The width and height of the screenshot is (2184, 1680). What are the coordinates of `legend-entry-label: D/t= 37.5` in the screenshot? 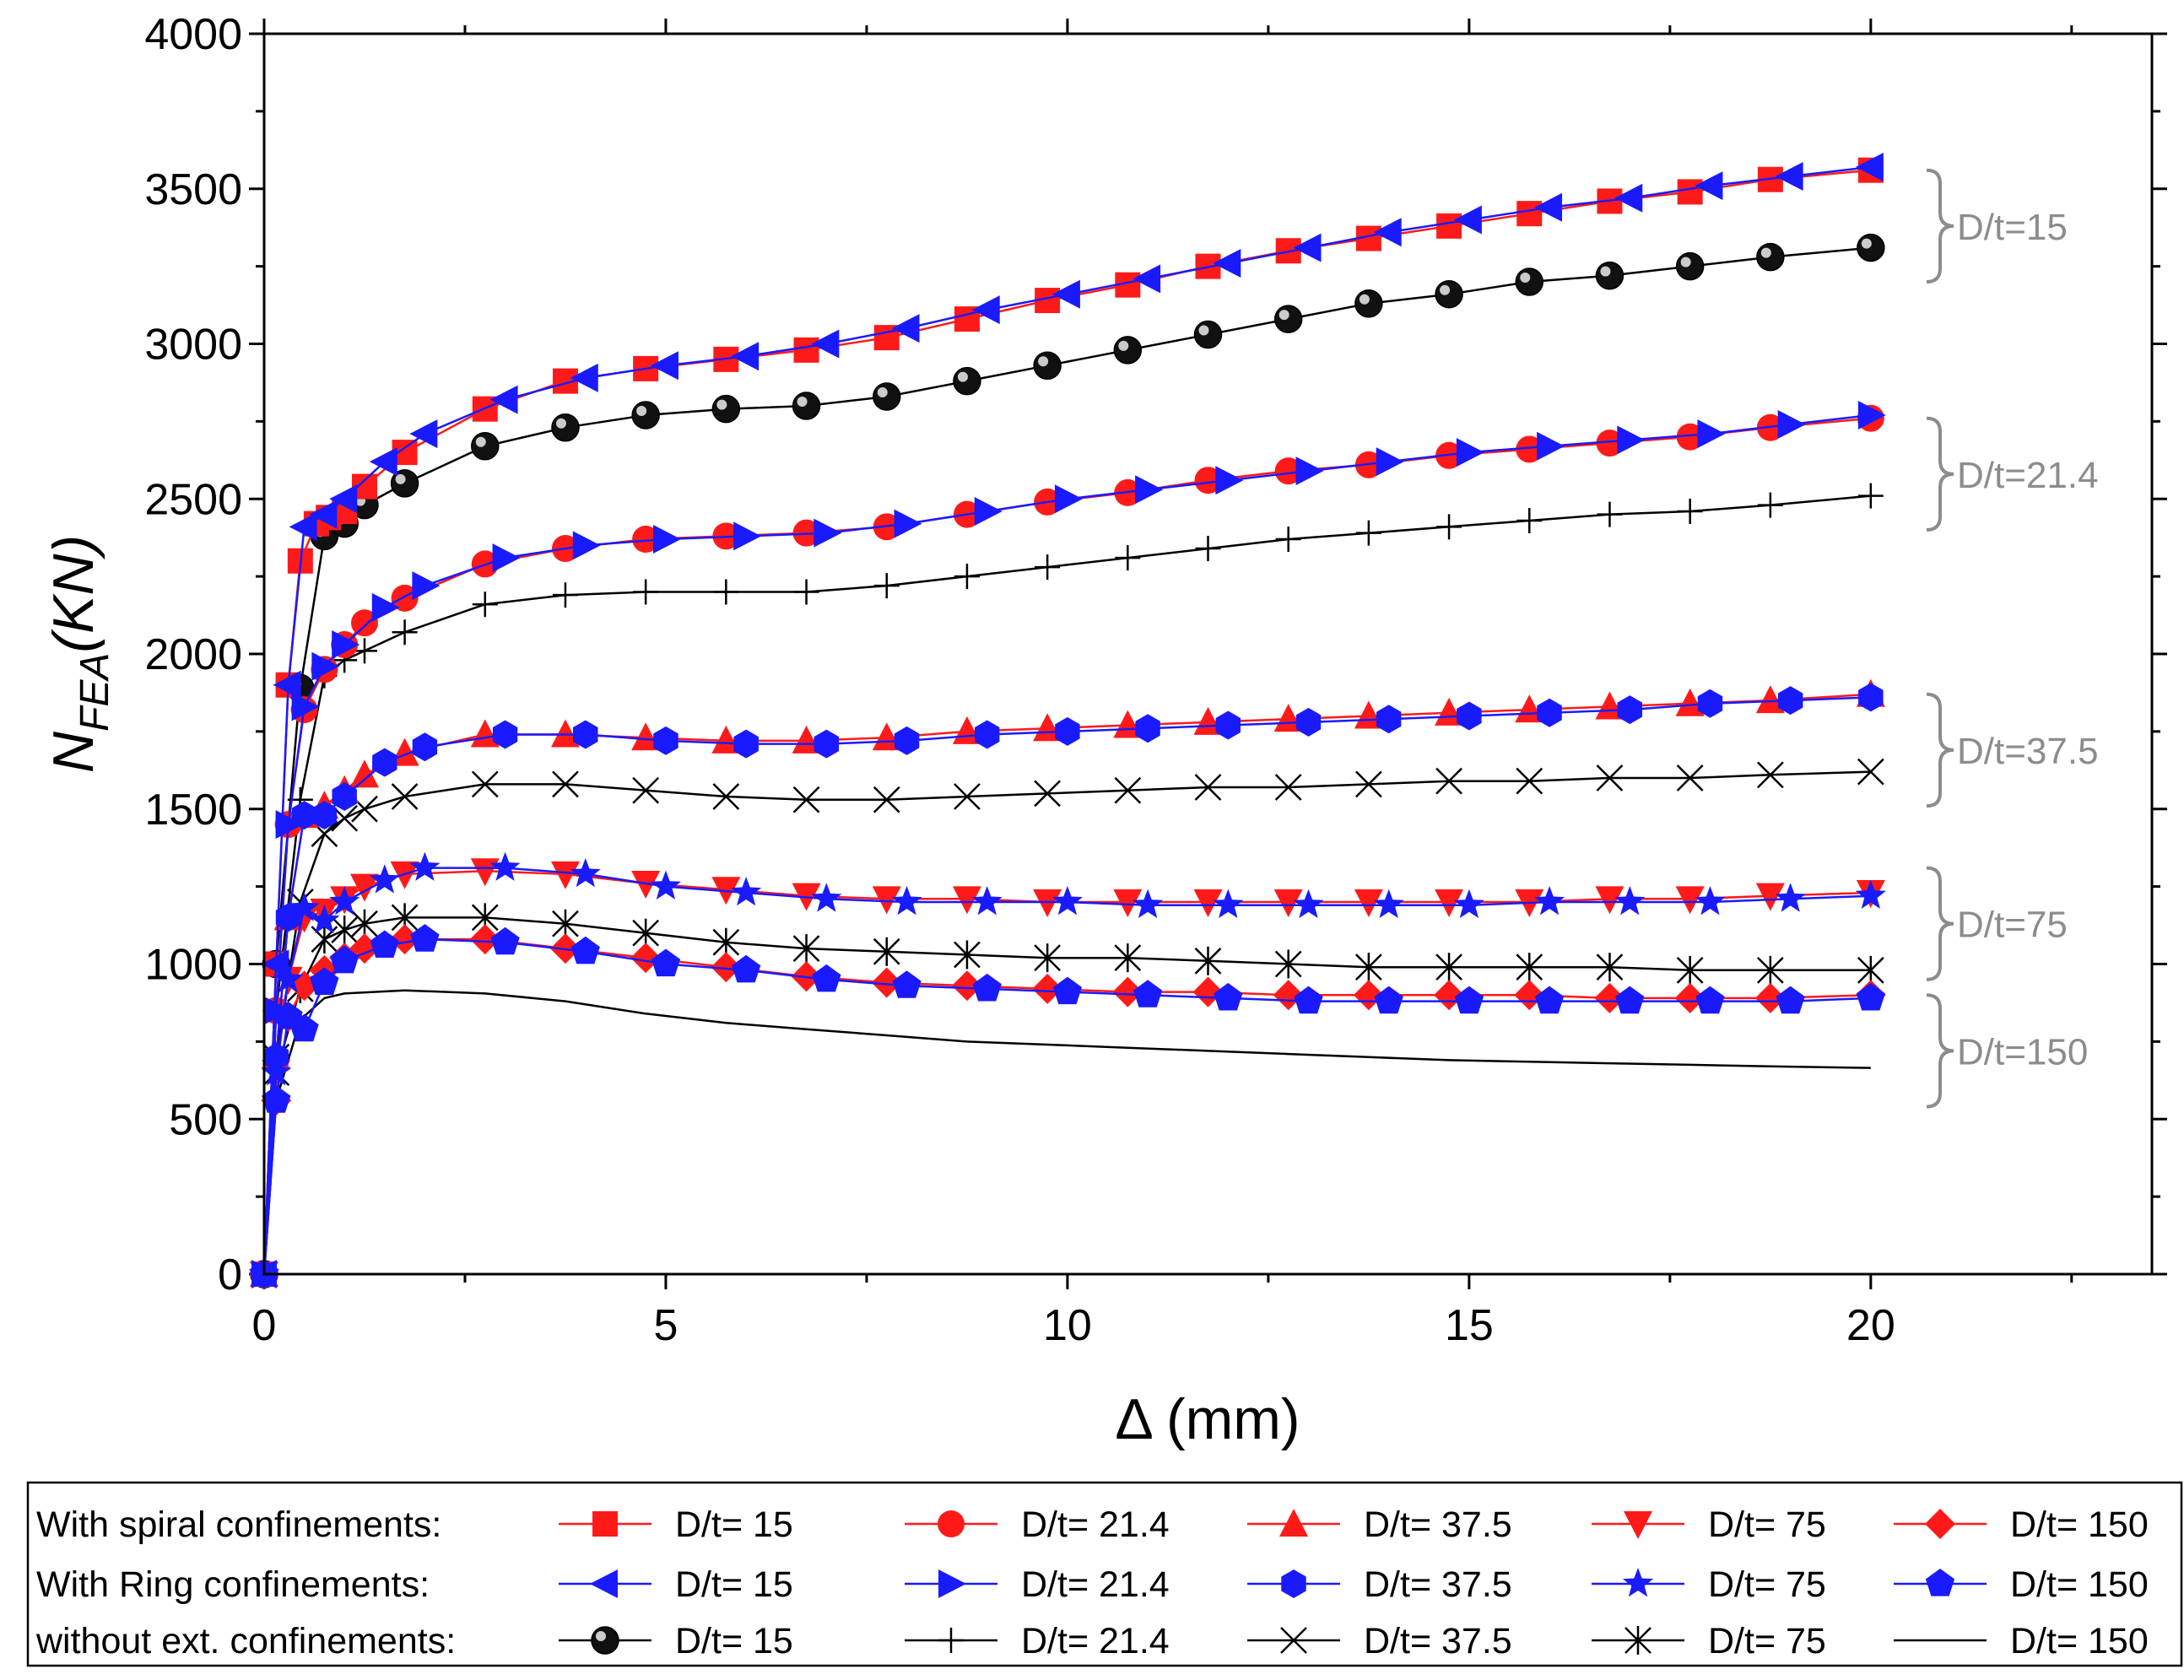 It's located at (1438, 1584).